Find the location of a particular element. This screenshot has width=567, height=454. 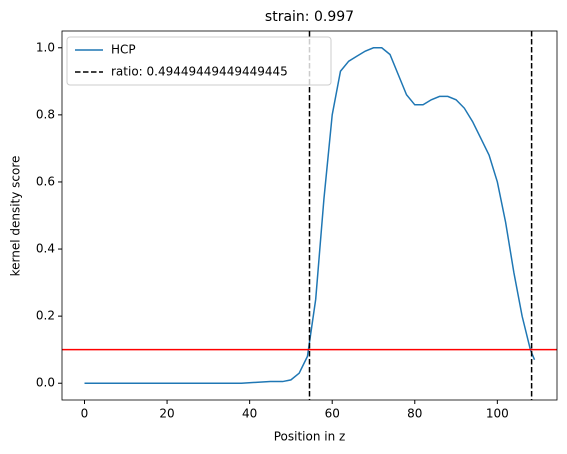

legend-box is located at coordinates (199, 61).